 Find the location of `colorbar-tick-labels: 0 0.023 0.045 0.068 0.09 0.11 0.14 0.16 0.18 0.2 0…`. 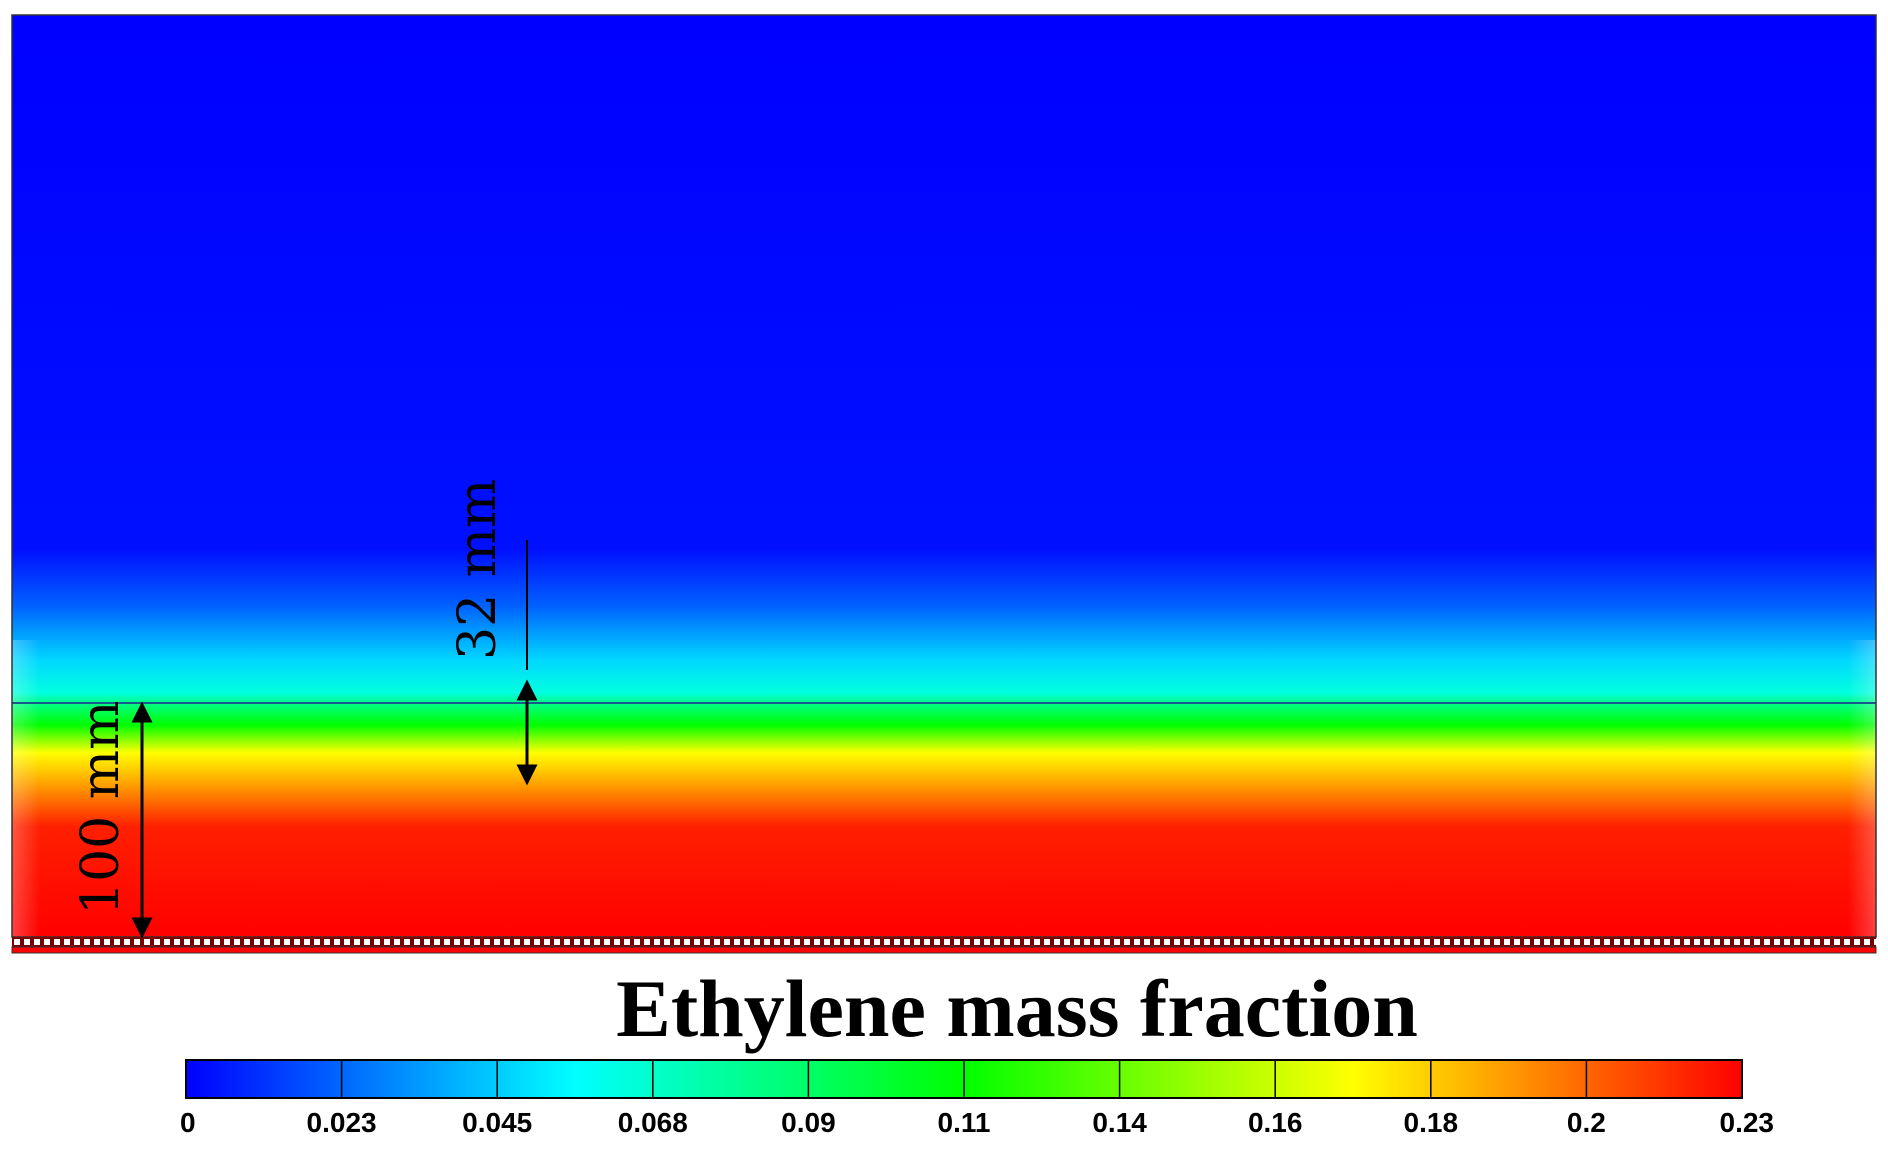

colorbar-tick-labels: 0 0.023 0.045 0.068 0.09 0.11 0.14 0.16 0.18 0.2 0… is located at coordinates (977, 1122).